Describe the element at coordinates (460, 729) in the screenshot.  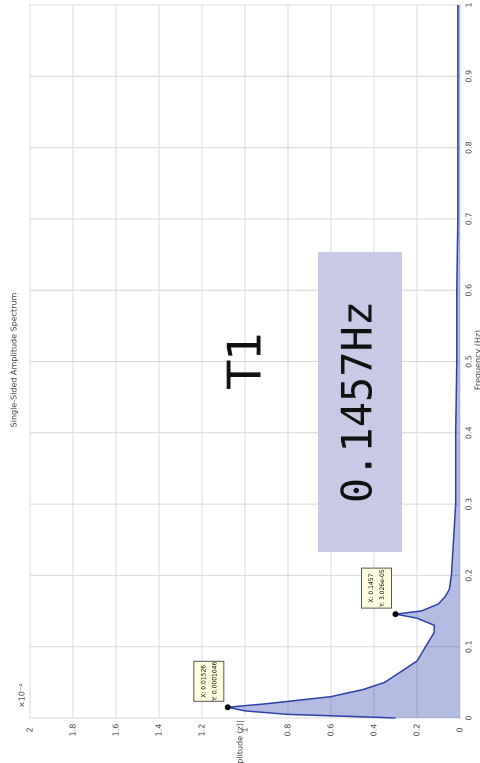
I see `y-tick-label: 0` at that location.